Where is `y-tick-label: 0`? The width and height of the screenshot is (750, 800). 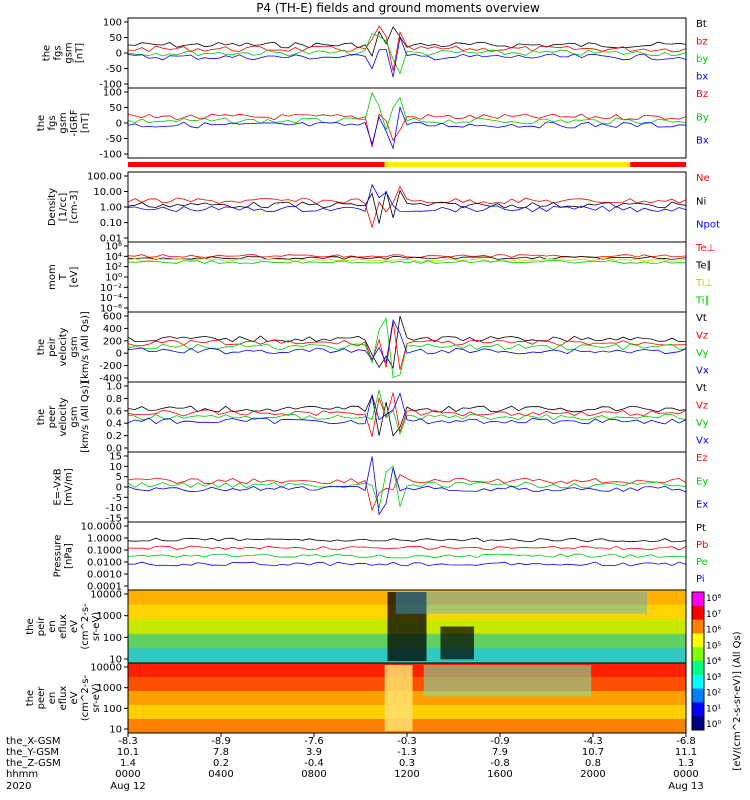 y-tick-label: 0 is located at coordinates (119, 354).